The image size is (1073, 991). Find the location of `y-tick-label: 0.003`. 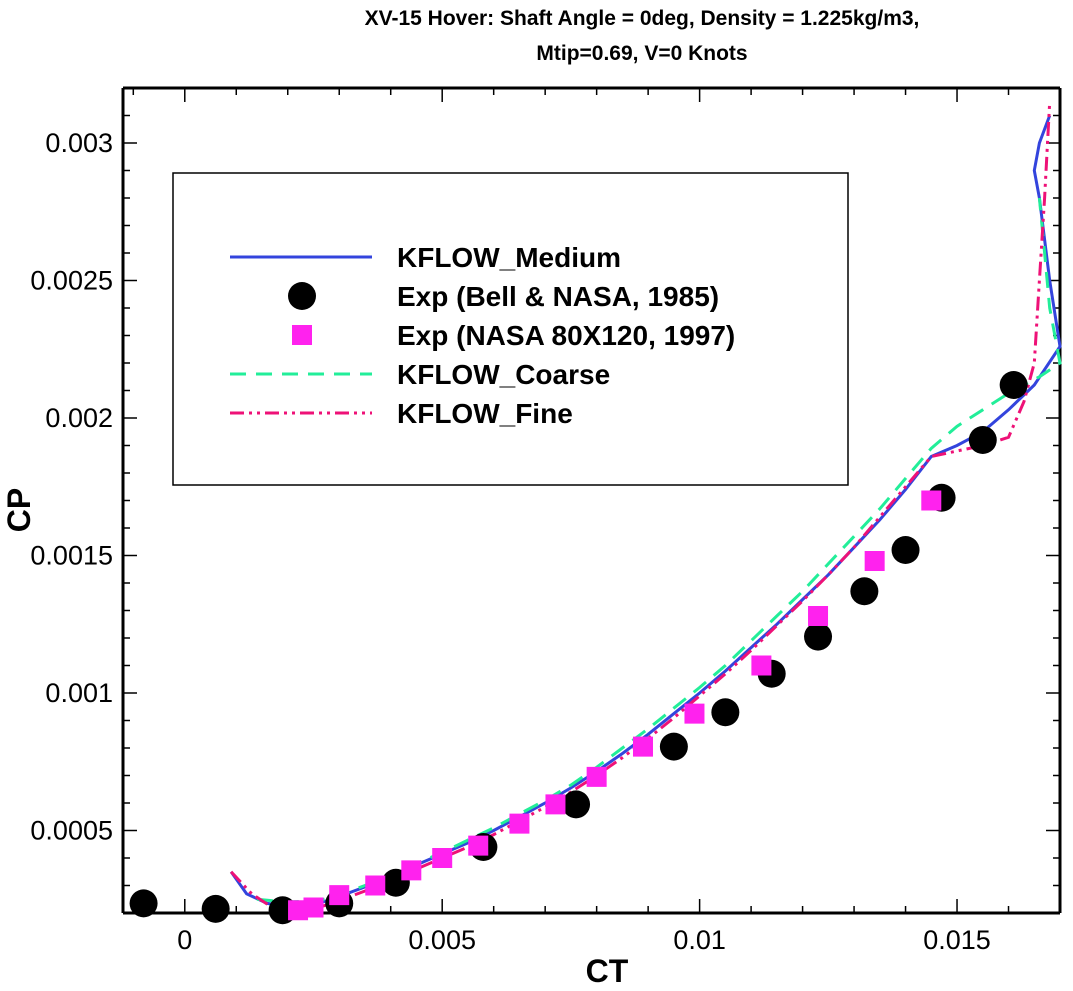

y-tick-label: 0.003 is located at coordinates (79, 143).